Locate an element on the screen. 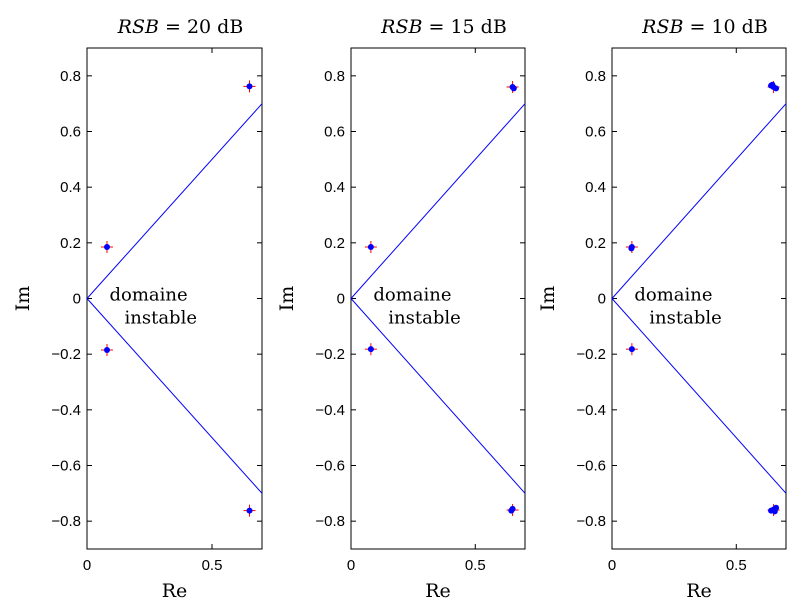 The height and width of the screenshot is (601, 795). subplot-title: RSB = 20 dB is located at coordinates (180, 27).